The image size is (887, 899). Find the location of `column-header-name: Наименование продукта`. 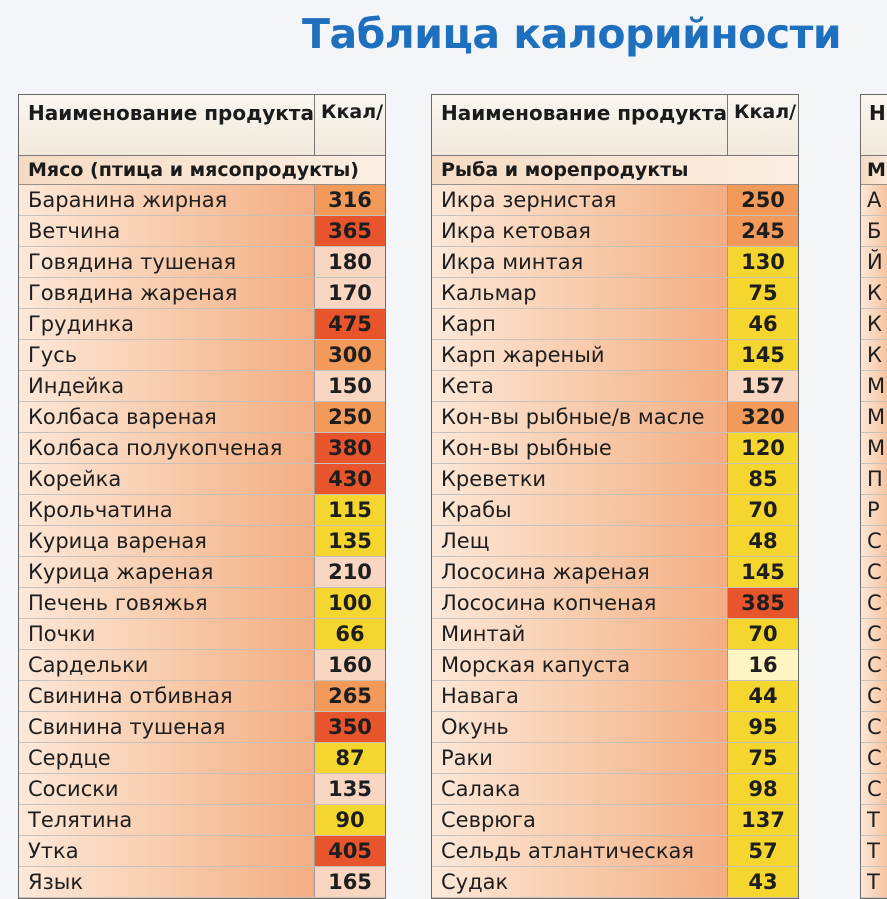

column-header-name: Наименование продукта is located at coordinates (584, 113).